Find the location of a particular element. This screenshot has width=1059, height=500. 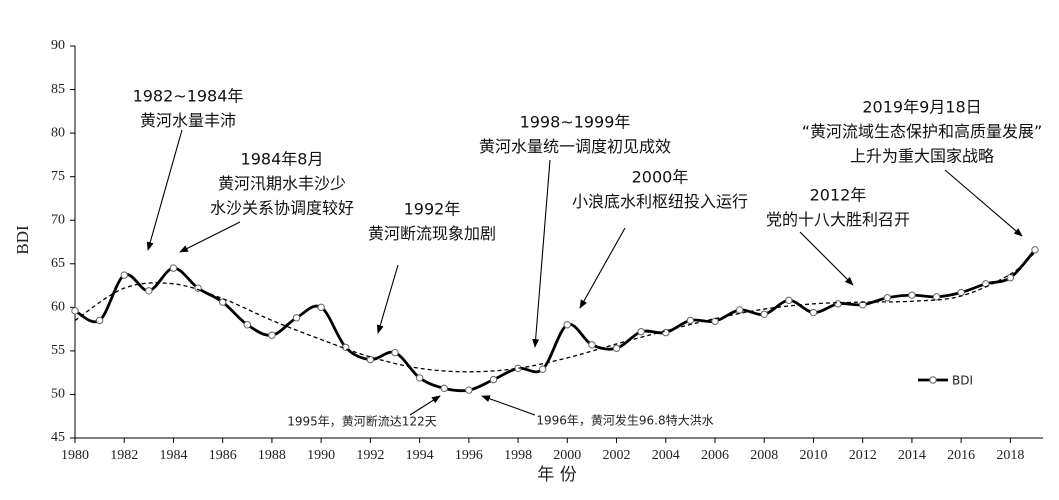

x-tick-label: 2000 is located at coordinates (567, 455).